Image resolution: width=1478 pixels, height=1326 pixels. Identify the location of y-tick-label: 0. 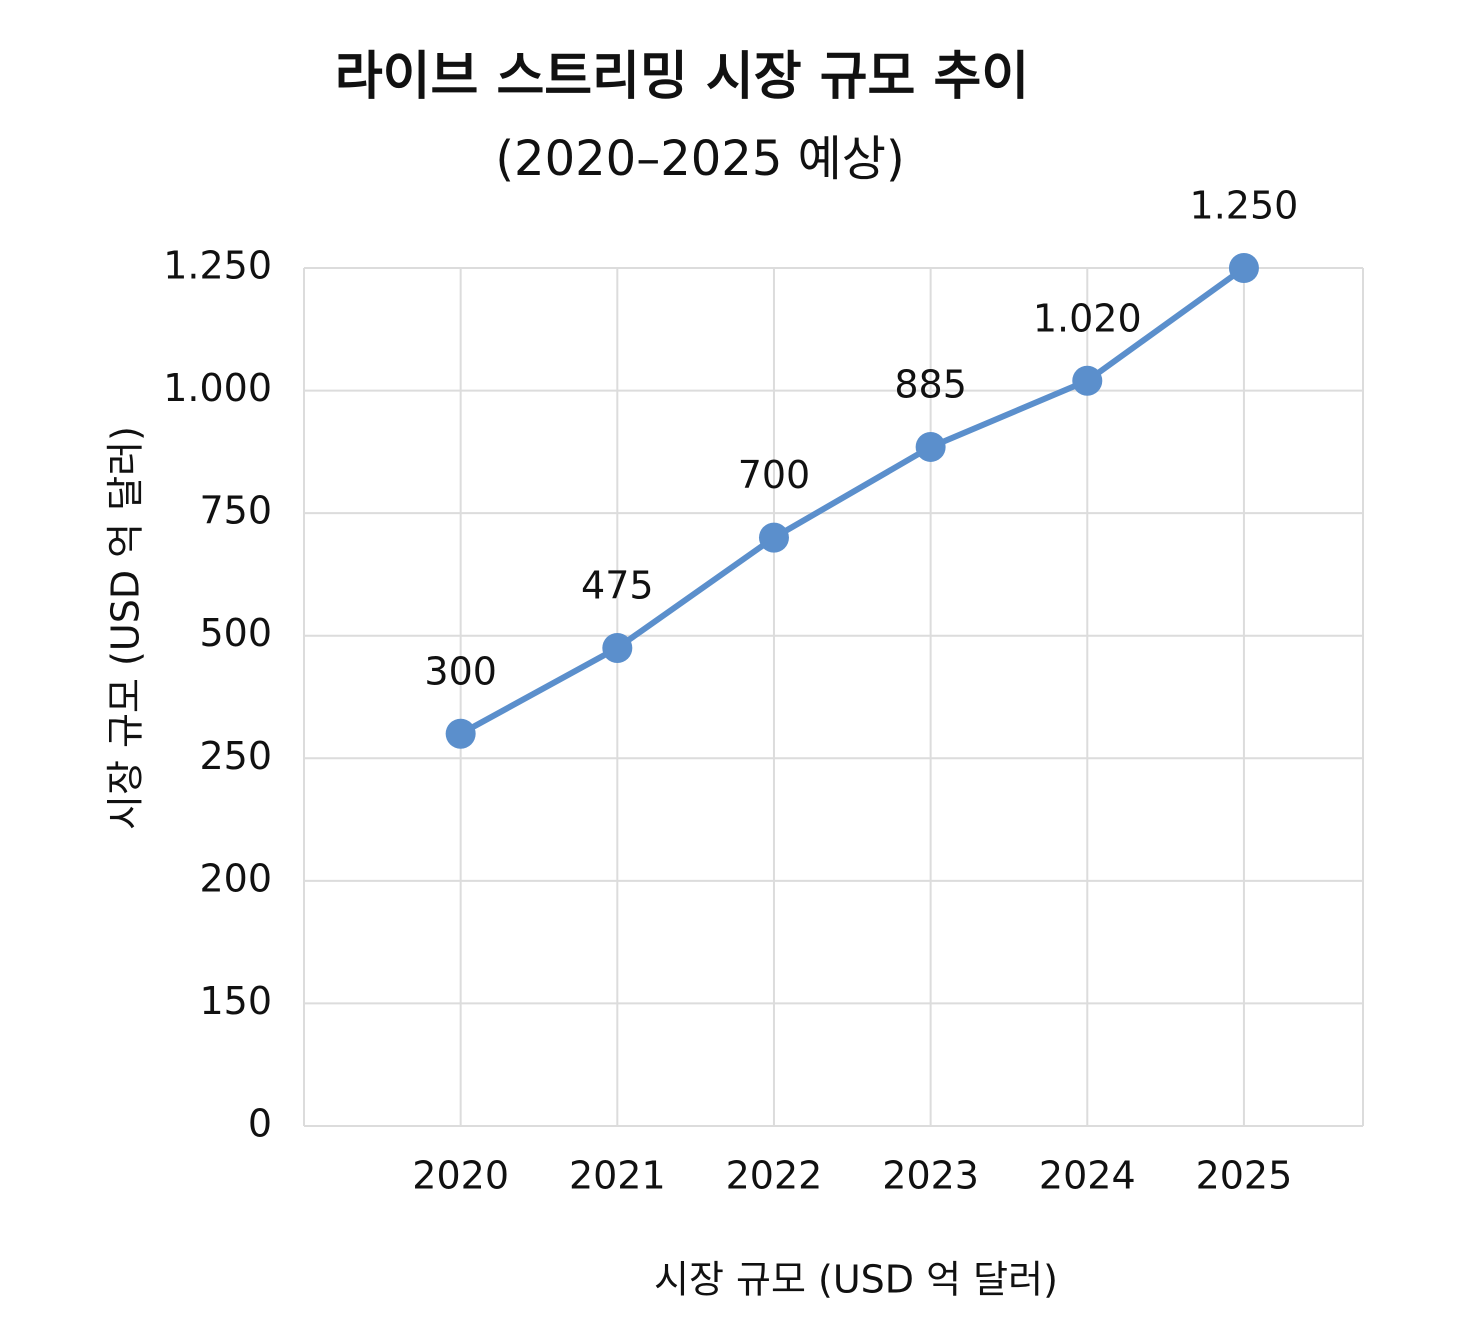
(260, 1124).